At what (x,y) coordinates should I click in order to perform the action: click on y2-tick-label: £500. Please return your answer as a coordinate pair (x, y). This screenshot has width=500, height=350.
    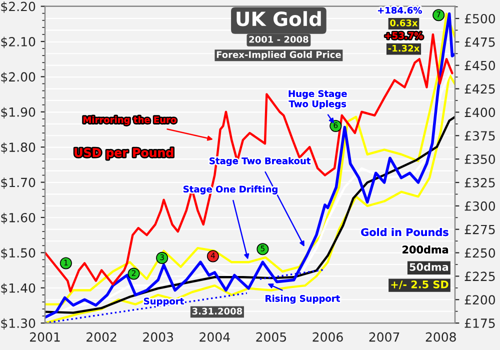
    Looking at the image, I should click on (480, 19).